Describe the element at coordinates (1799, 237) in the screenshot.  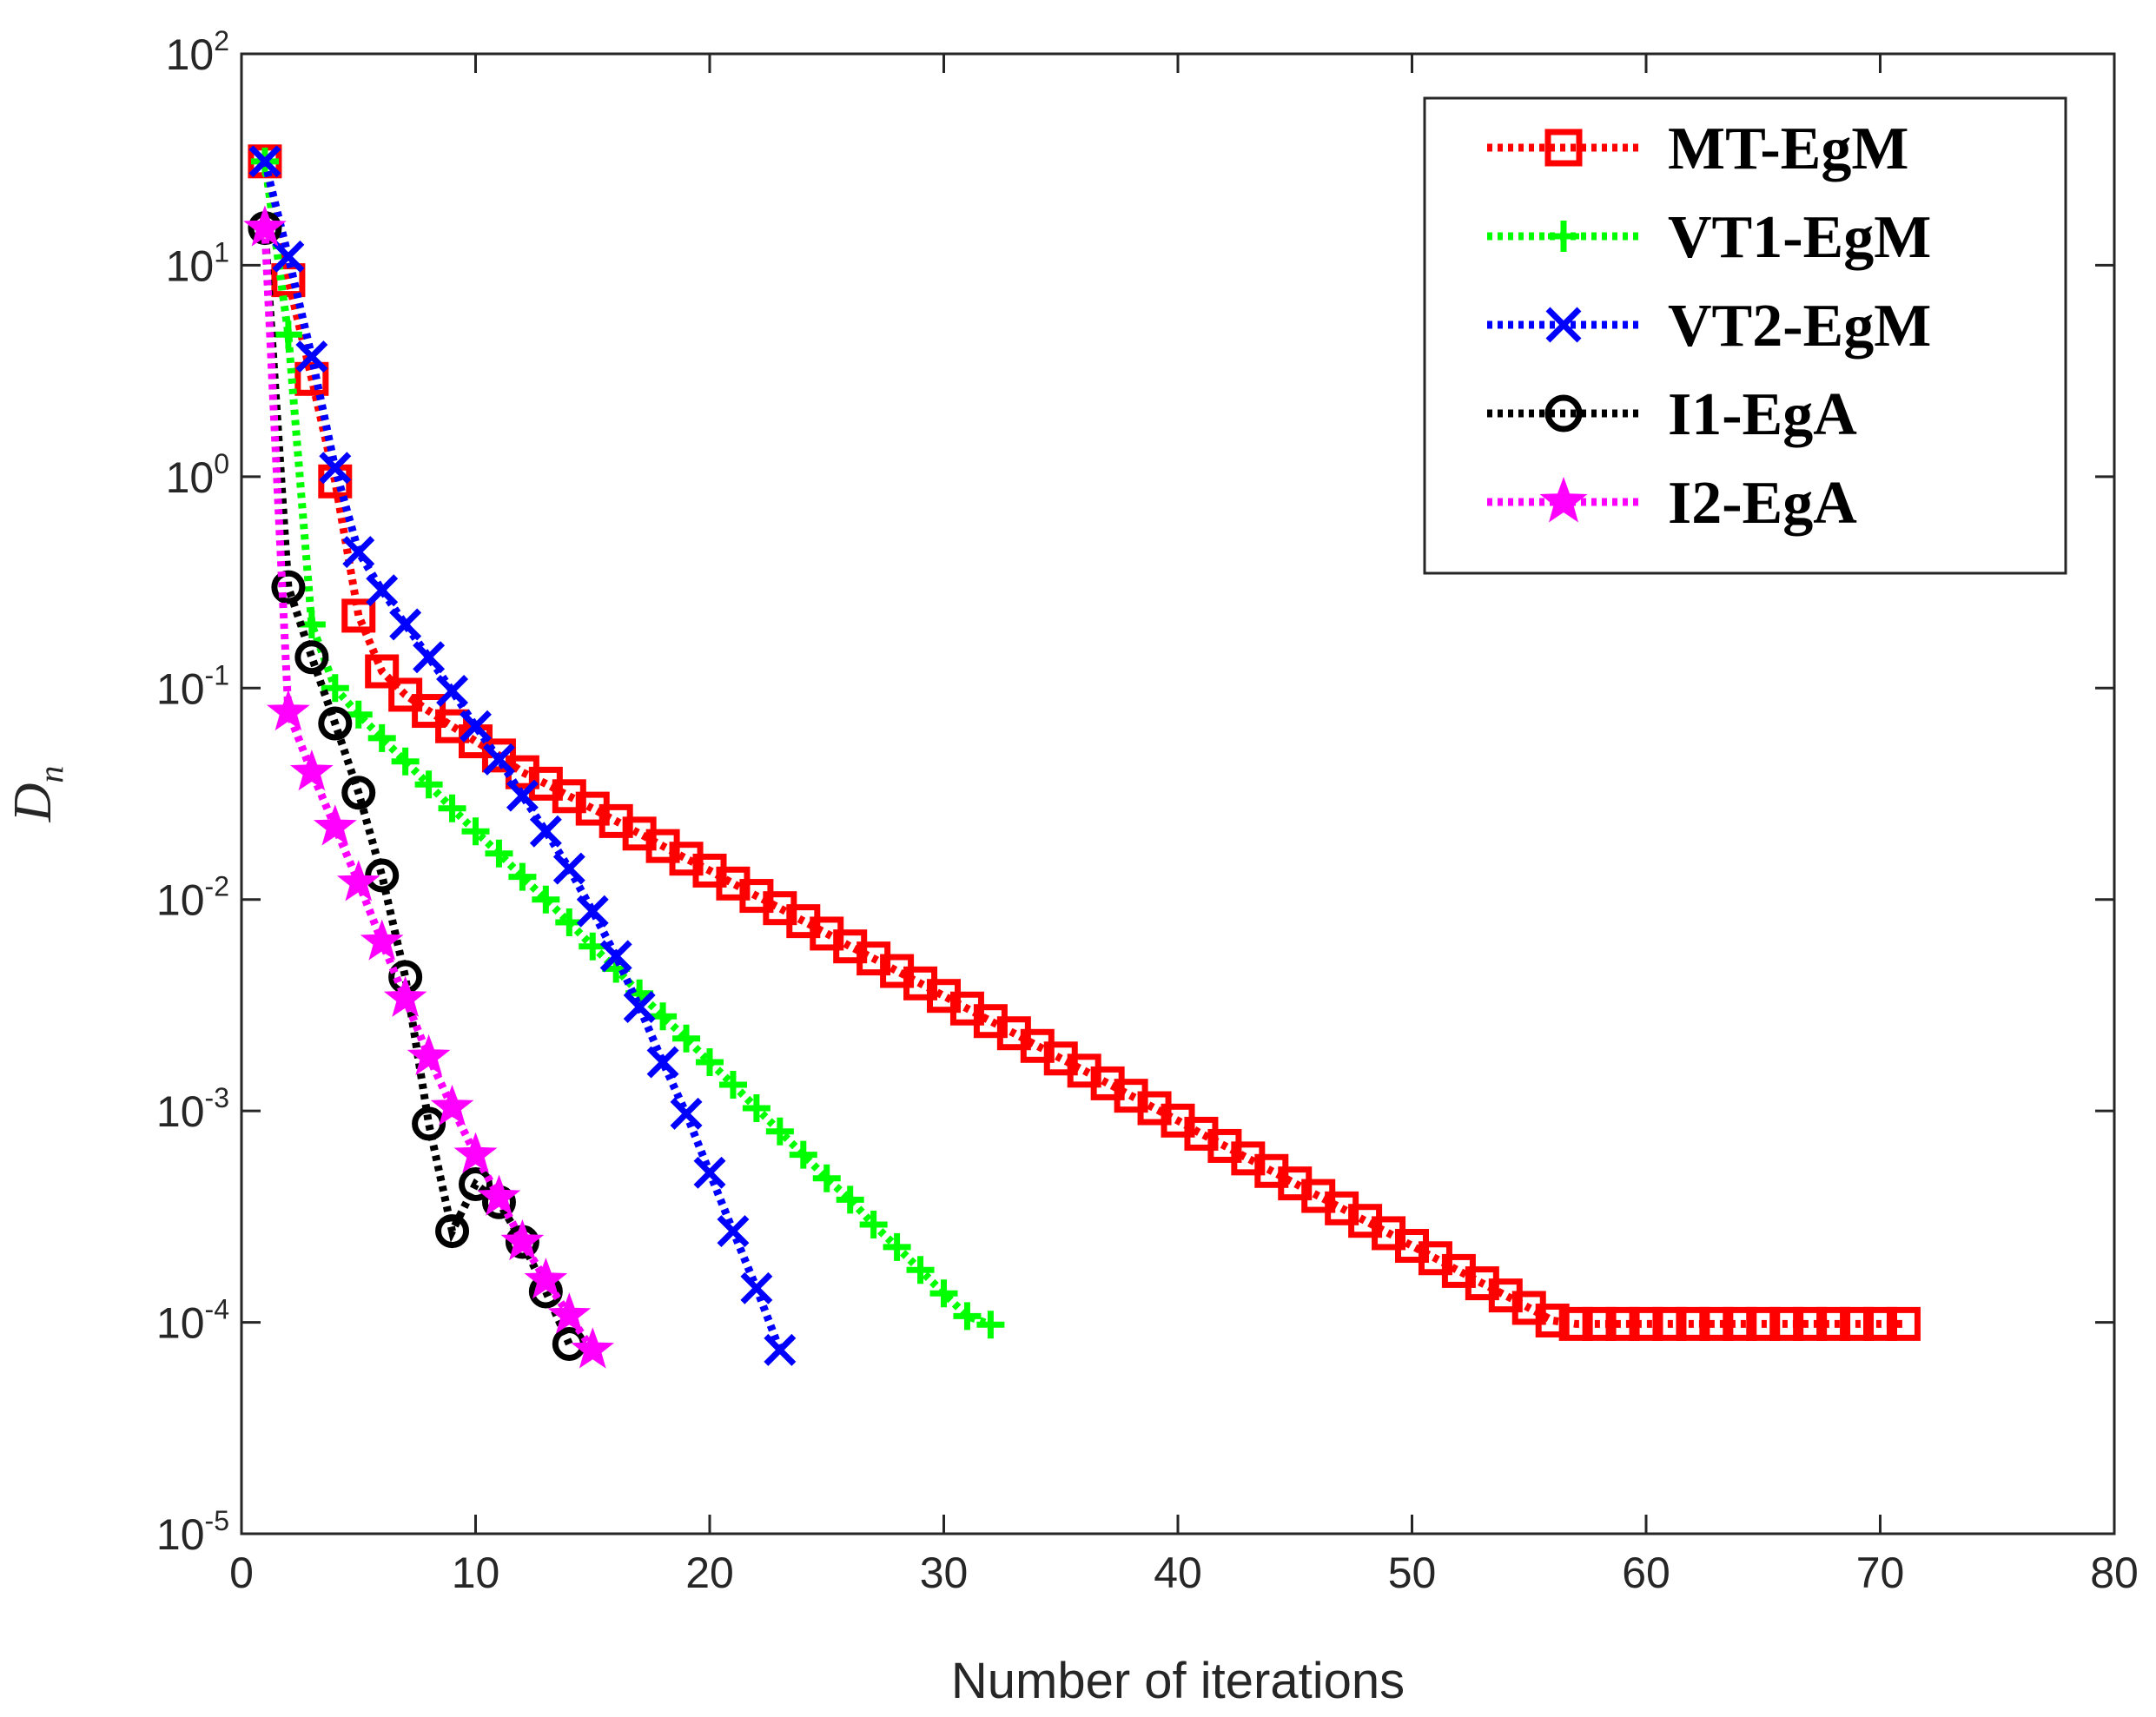
I see `legend-label: VT1-EgM` at that location.